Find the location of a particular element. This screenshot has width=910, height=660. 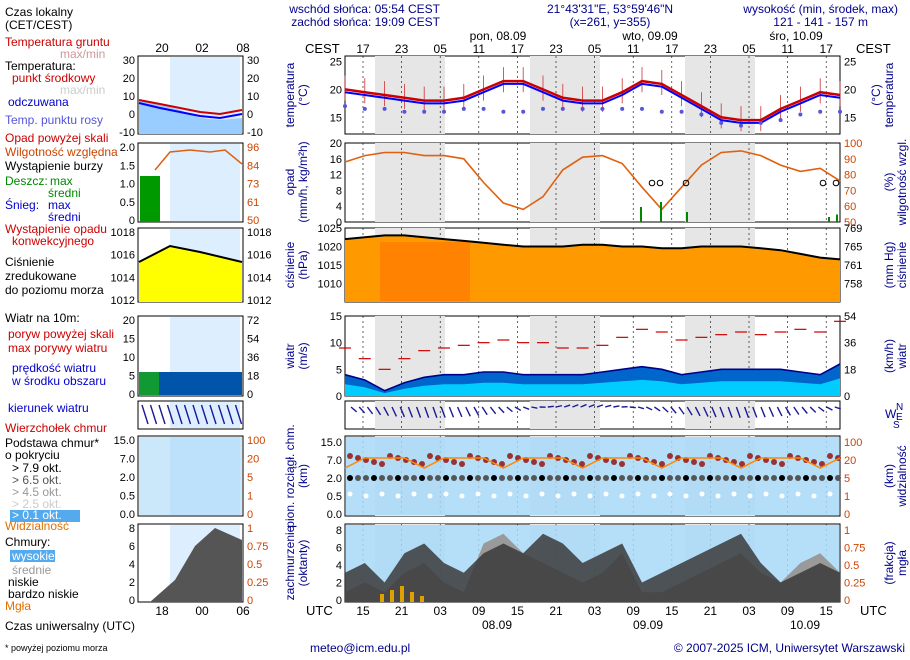

mini-tick: 10 is located at coordinates (253, 97).